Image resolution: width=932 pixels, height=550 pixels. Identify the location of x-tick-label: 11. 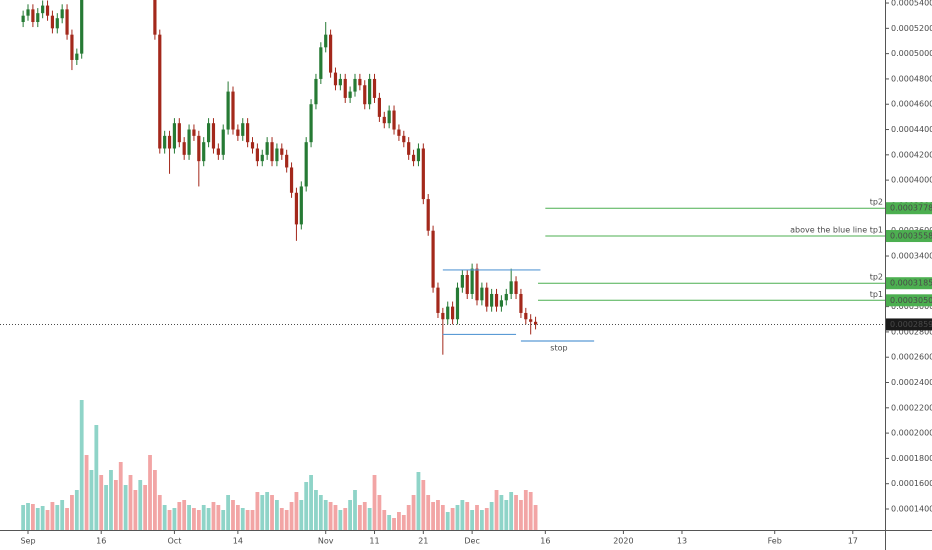
(374, 541).